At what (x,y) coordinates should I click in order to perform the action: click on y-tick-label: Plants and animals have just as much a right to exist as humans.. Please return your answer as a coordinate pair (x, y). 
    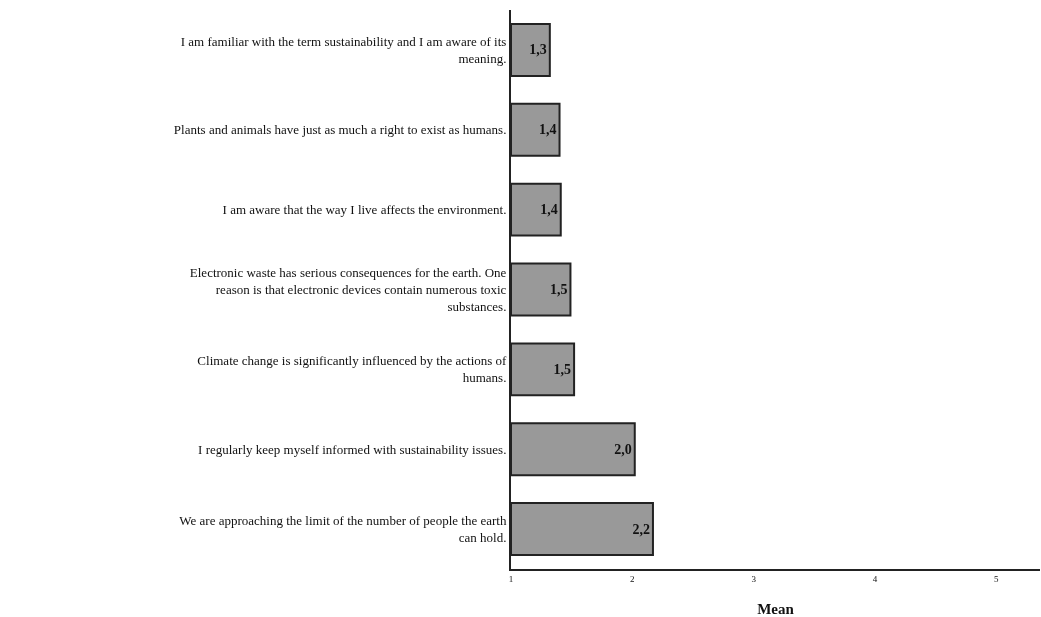
    Looking at the image, I should click on (340, 130).